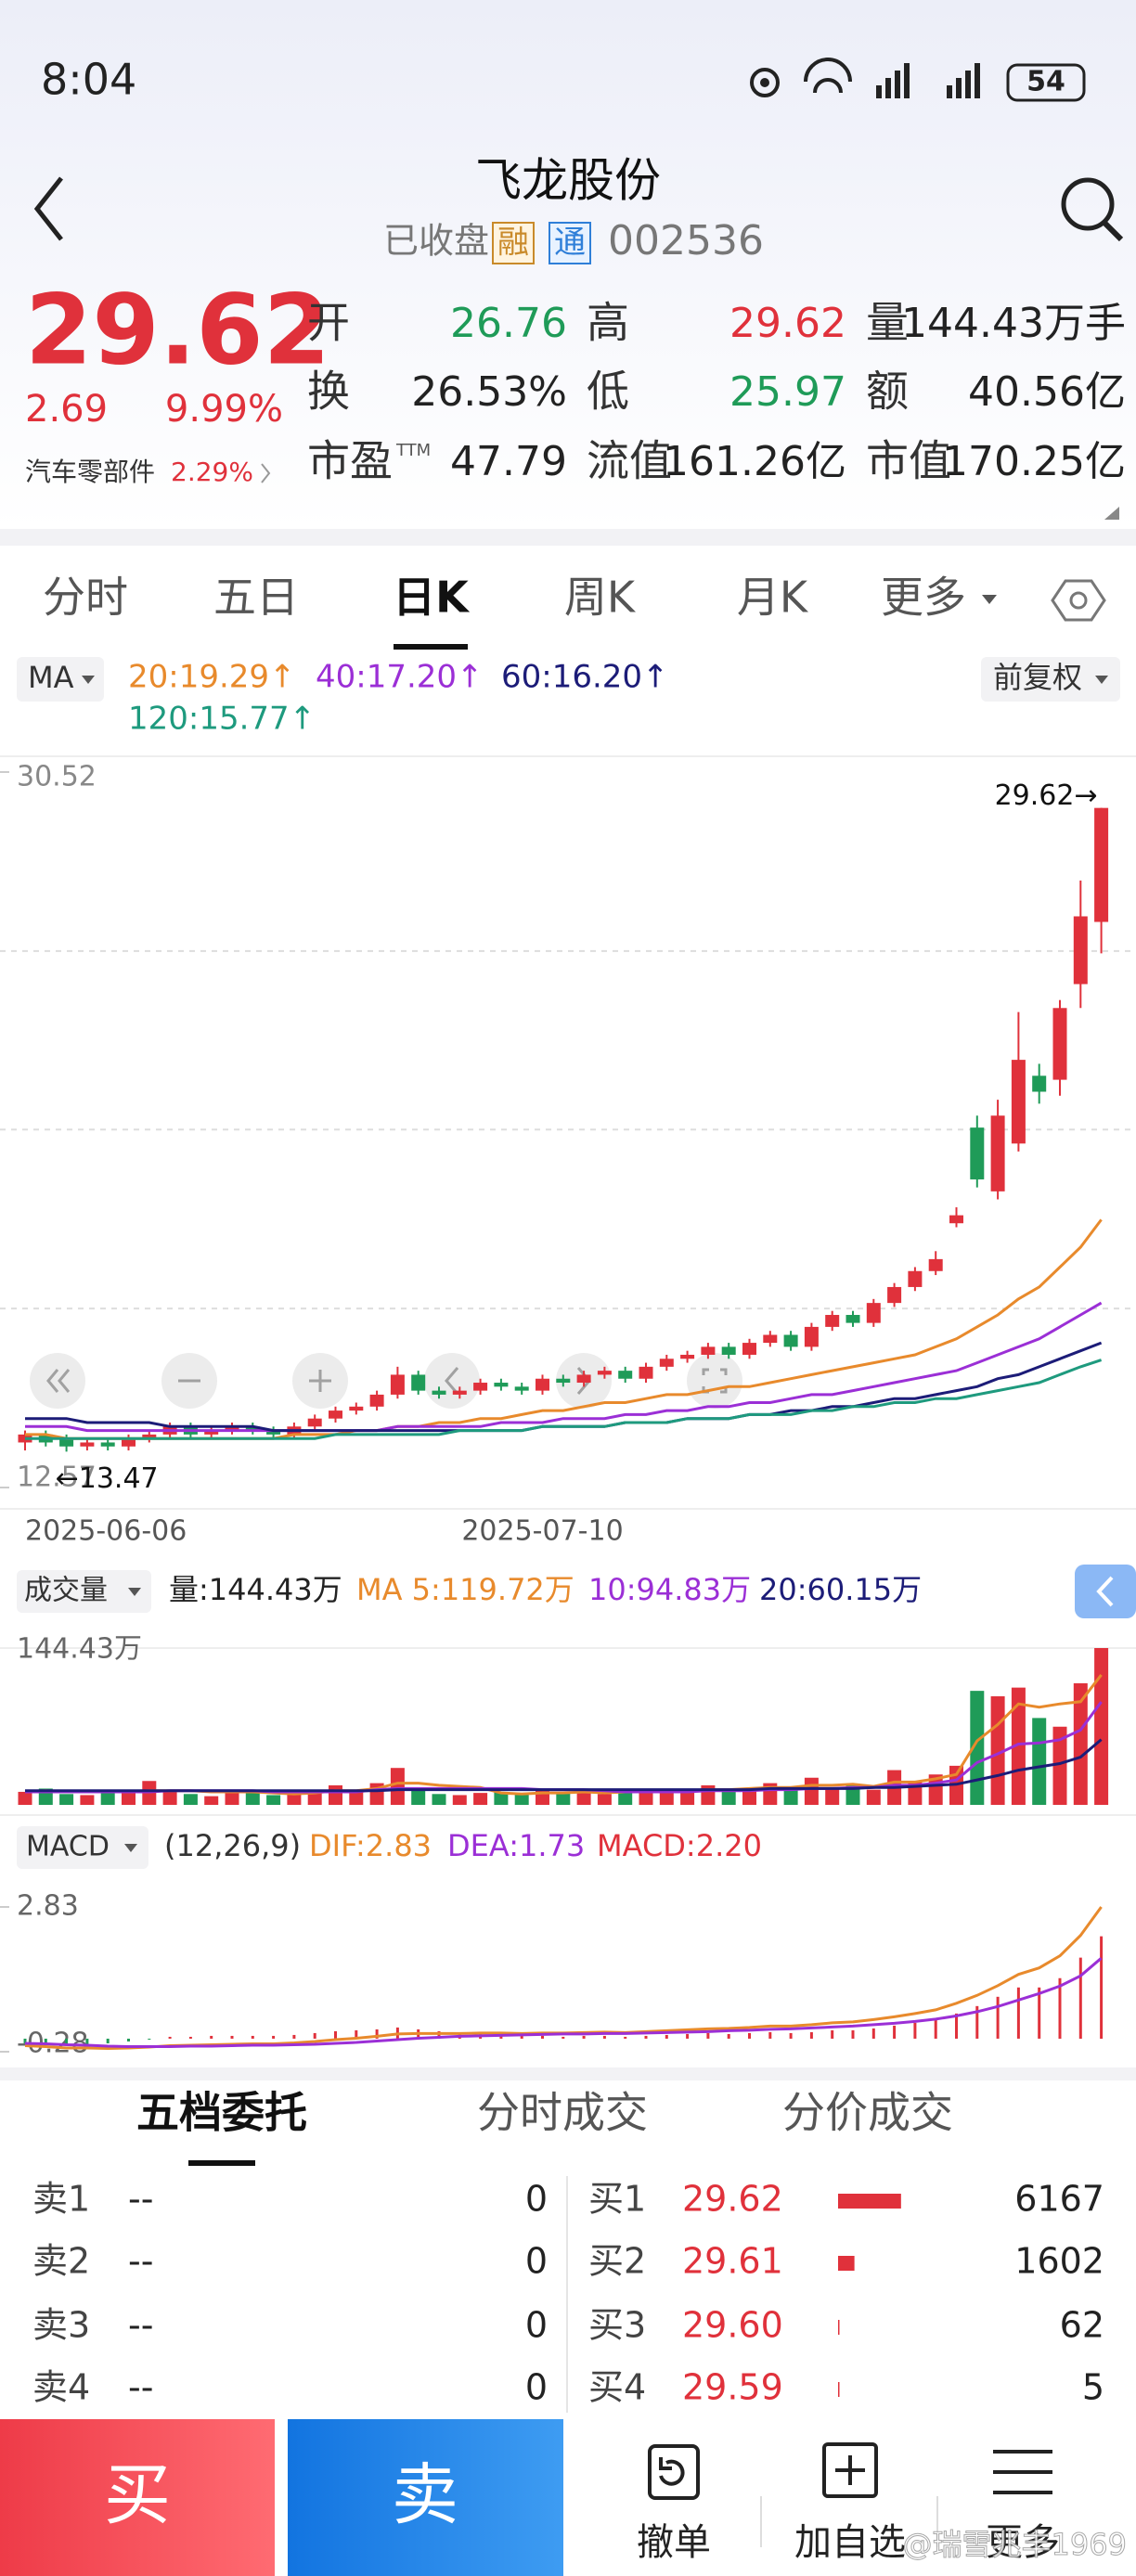  I want to click on buy-button, so click(137, 2497).